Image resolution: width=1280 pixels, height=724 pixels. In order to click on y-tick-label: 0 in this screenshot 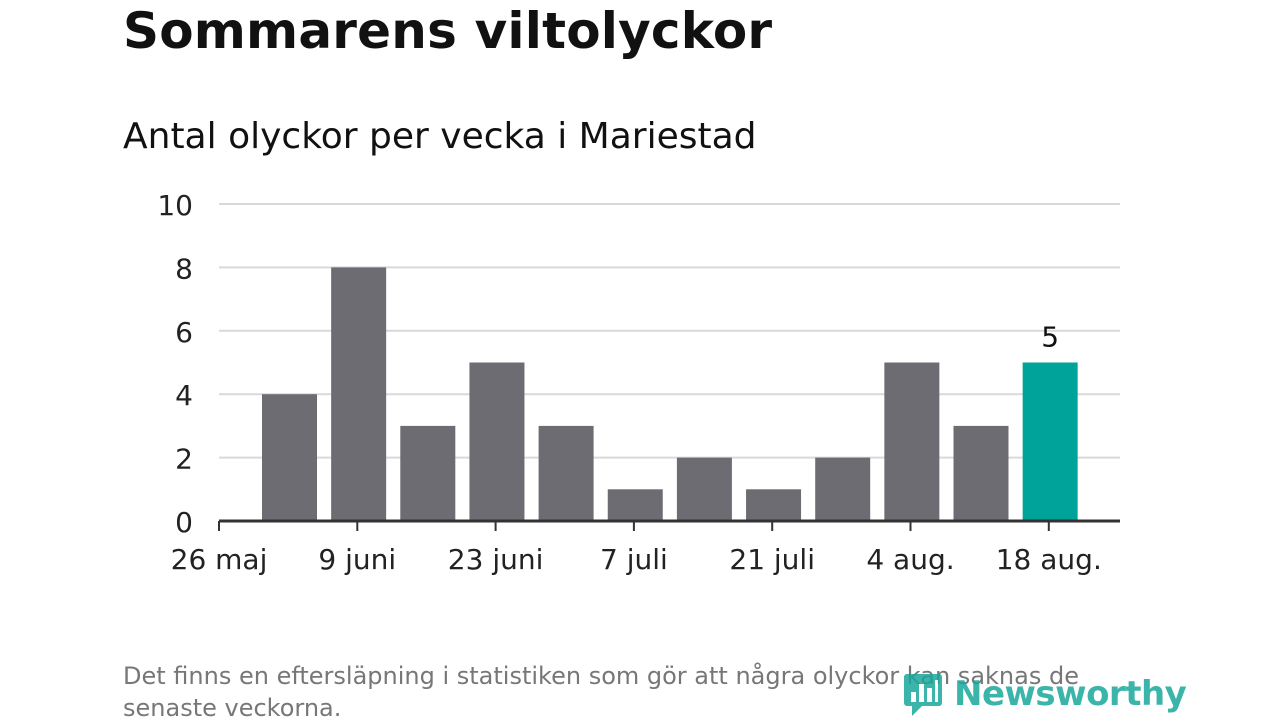, I will do `click(184, 522)`.